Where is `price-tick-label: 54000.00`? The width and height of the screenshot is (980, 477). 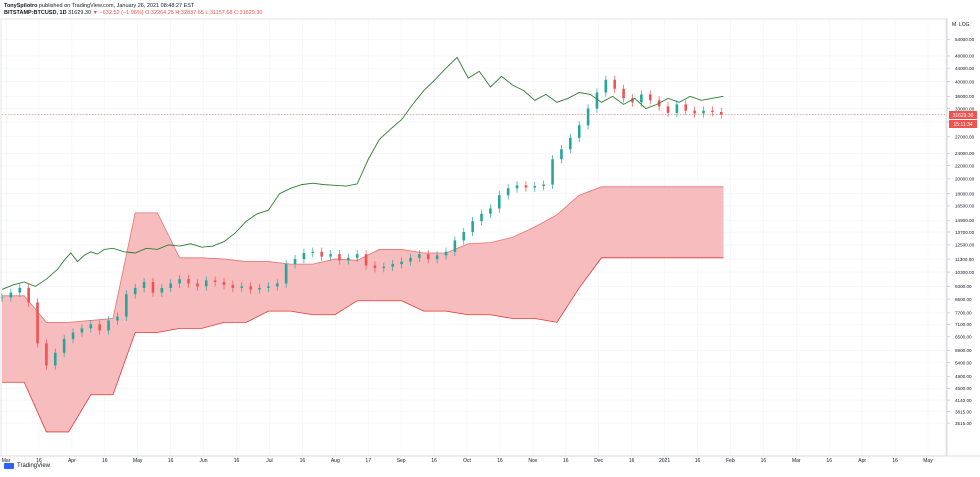 price-tick-label: 54000.00 is located at coordinates (965, 39).